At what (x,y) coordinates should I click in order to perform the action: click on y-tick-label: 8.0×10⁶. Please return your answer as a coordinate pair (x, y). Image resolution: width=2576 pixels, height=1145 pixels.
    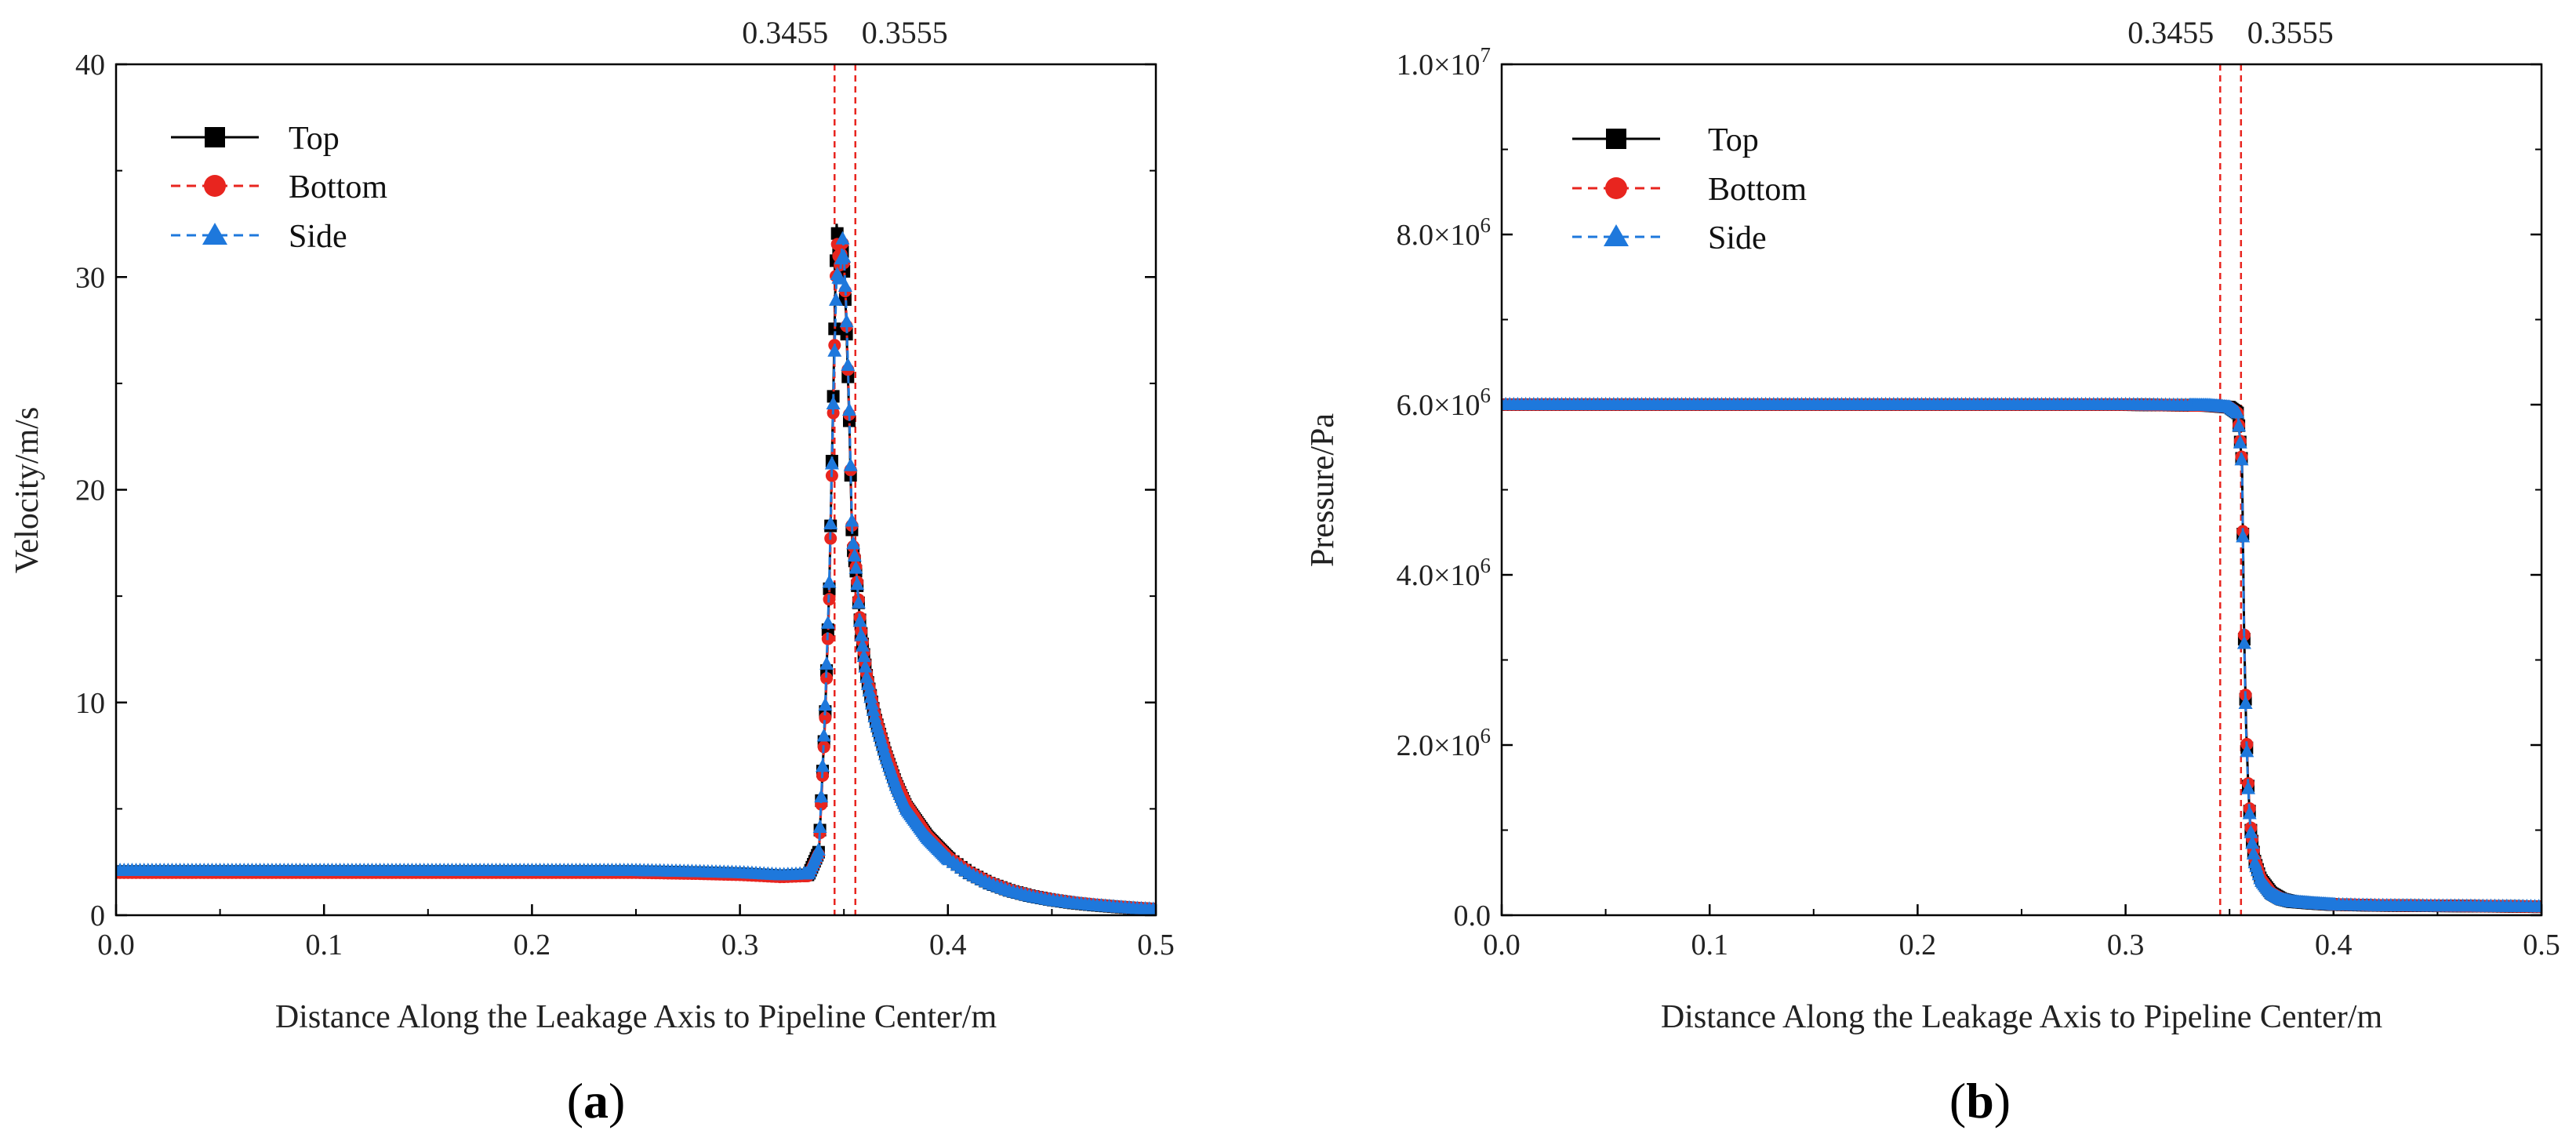
    Looking at the image, I should click on (1444, 233).